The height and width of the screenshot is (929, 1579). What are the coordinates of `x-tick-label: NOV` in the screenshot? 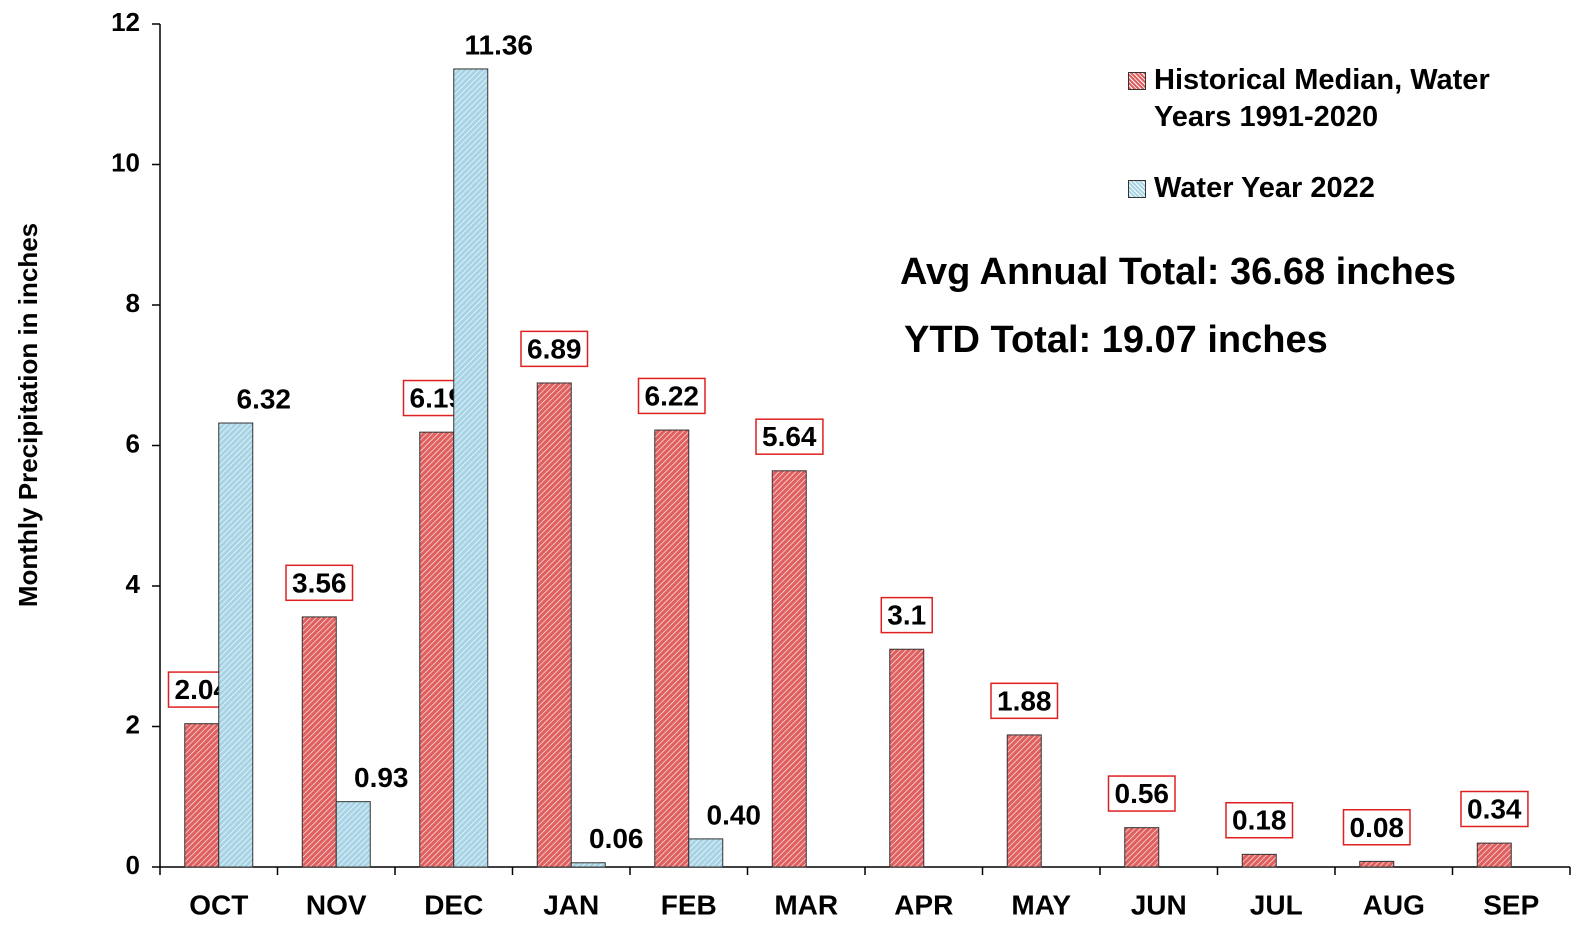 It's located at (336, 904).